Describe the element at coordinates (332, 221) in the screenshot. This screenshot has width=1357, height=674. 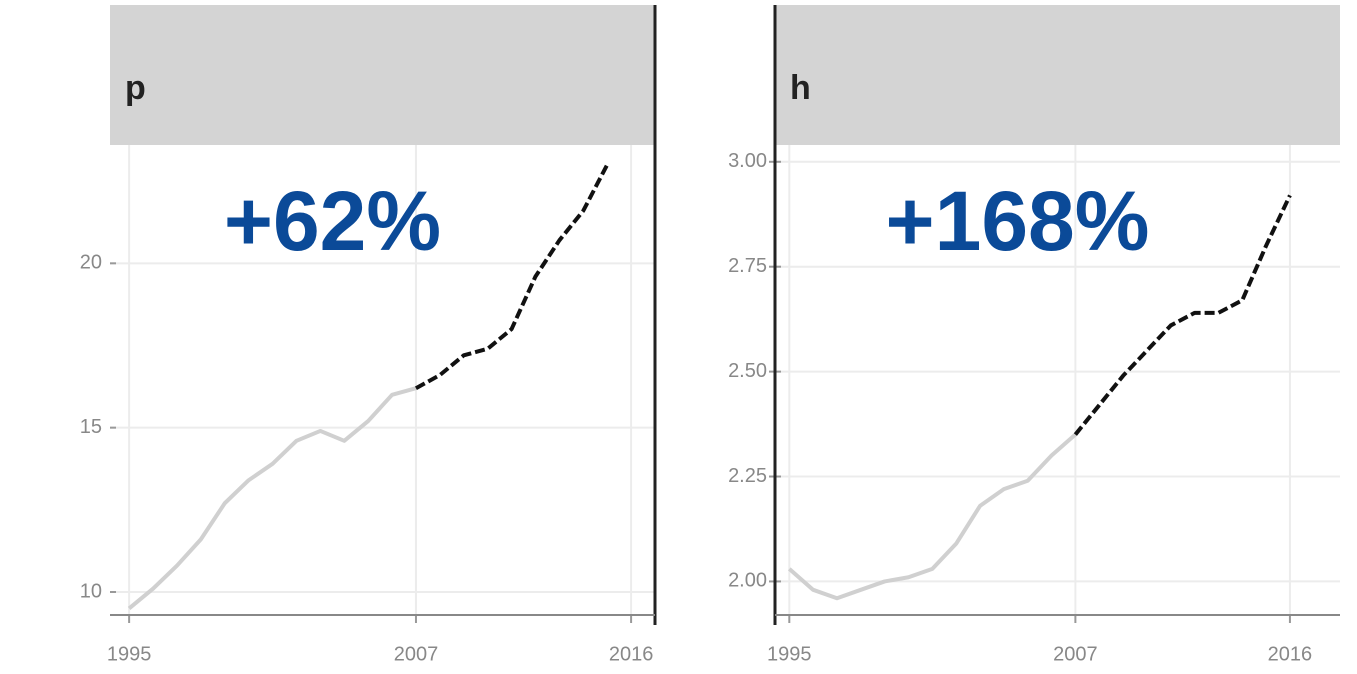
I see `annotation: +62%` at that location.